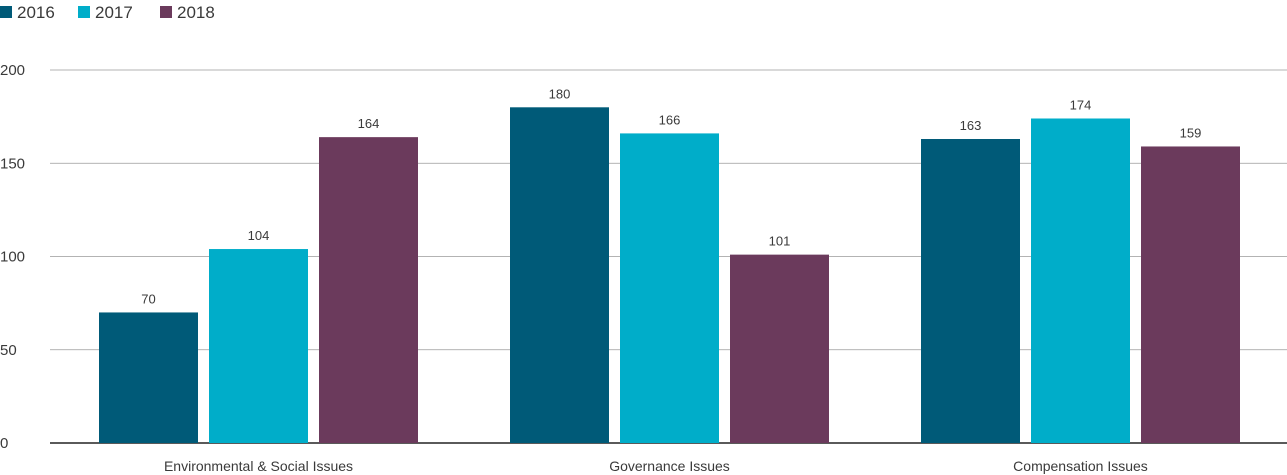 This screenshot has width=1287, height=475. I want to click on data-label-2016-1: 180, so click(560, 93).